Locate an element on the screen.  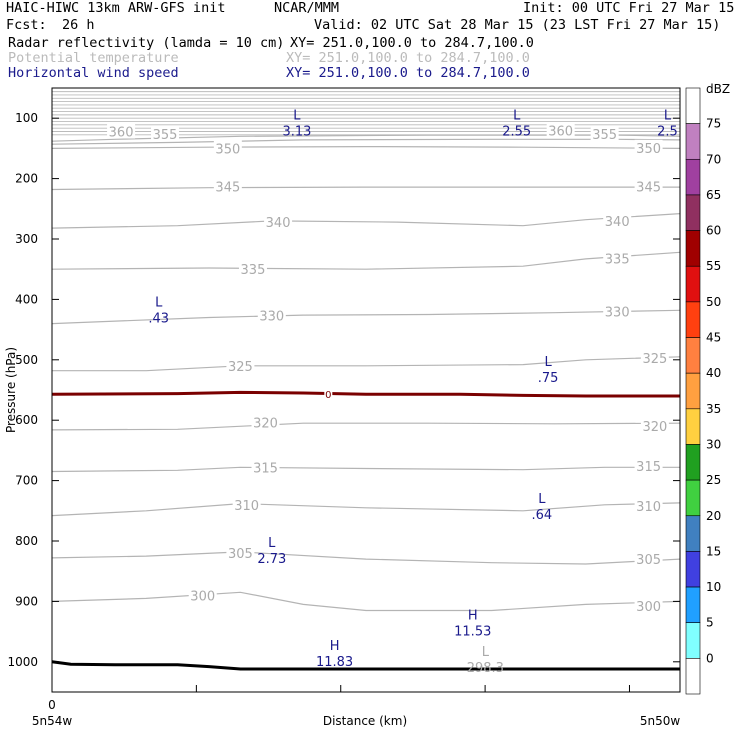
forecast-value: 26 h is located at coordinates (78, 25).